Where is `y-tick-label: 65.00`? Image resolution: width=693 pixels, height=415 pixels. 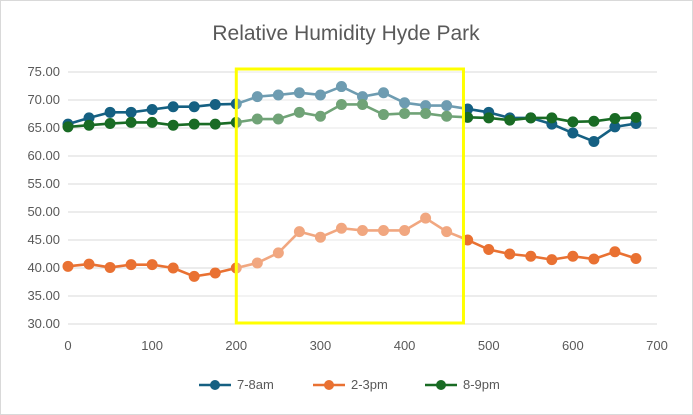 y-tick-label: 65.00 is located at coordinates (43, 127).